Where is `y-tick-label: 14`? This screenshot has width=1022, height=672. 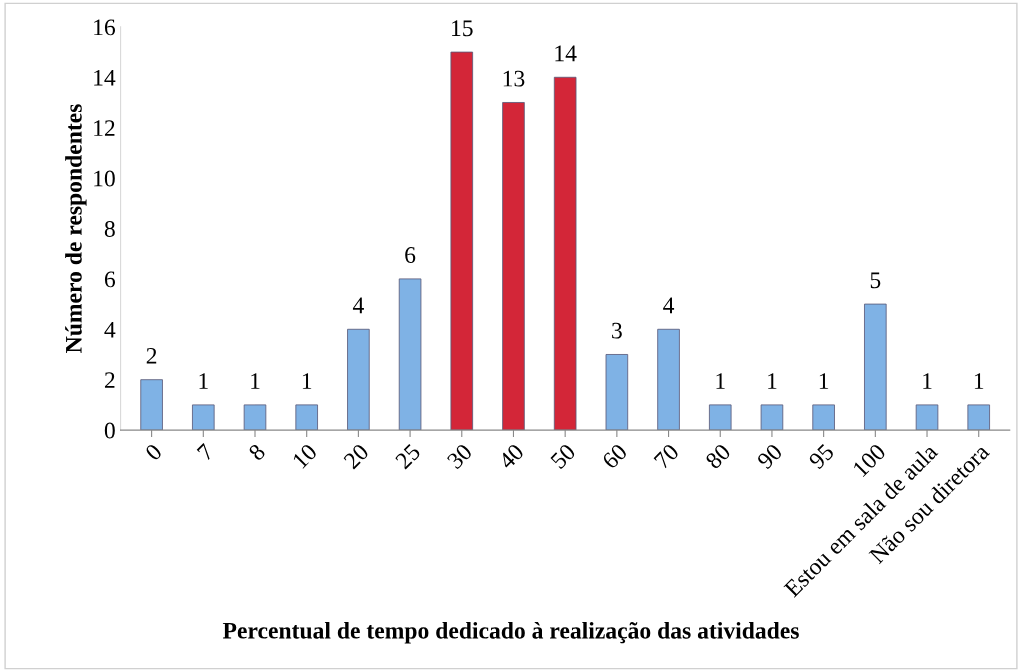 y-tick-label: 14 is located at coordinates (105, 77).